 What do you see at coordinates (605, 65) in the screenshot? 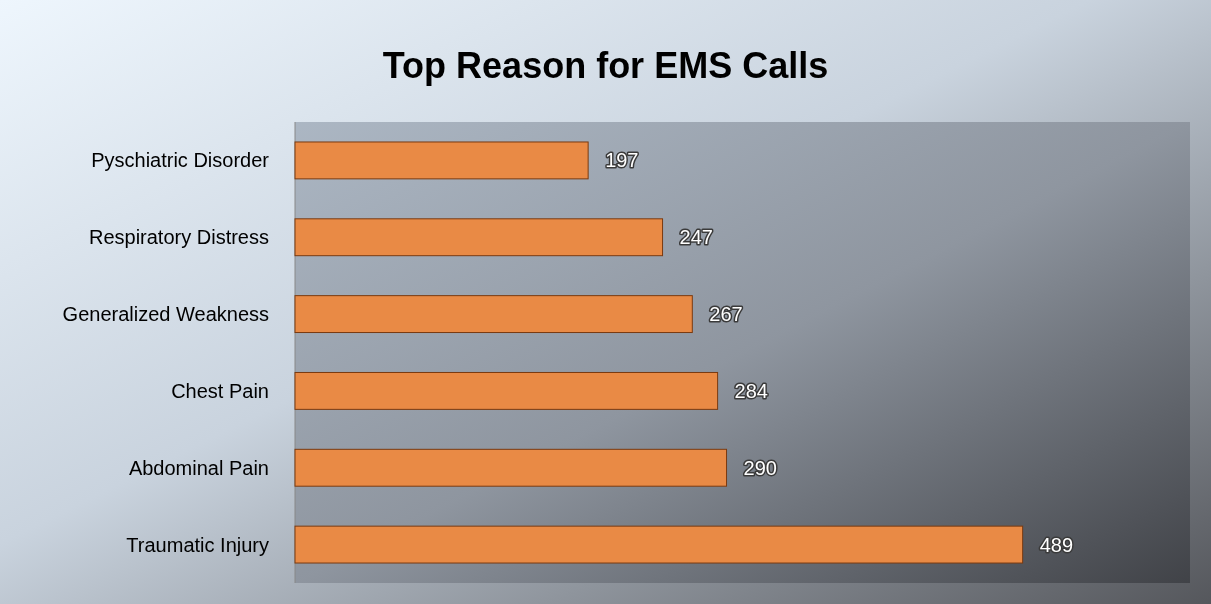
I see `chart-title: Top Reason for EMS Calls` at bounding box center [605, 65].